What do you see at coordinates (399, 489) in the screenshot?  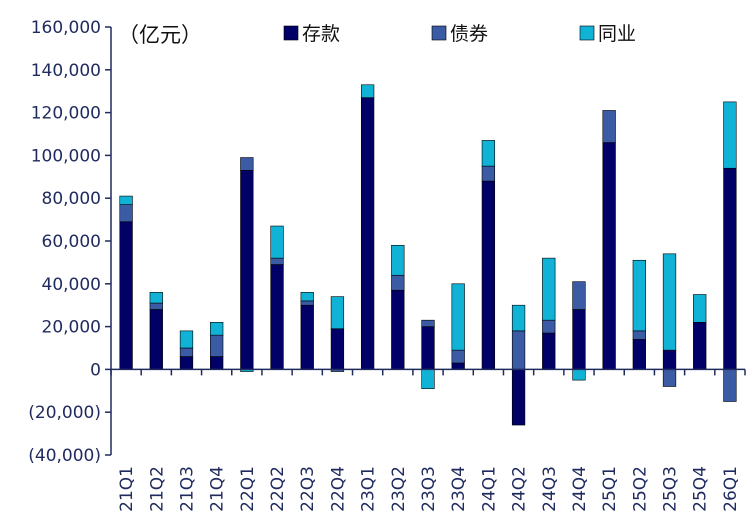 I see `x-tick-label: 23Q2` at bounding box center [399, 489].